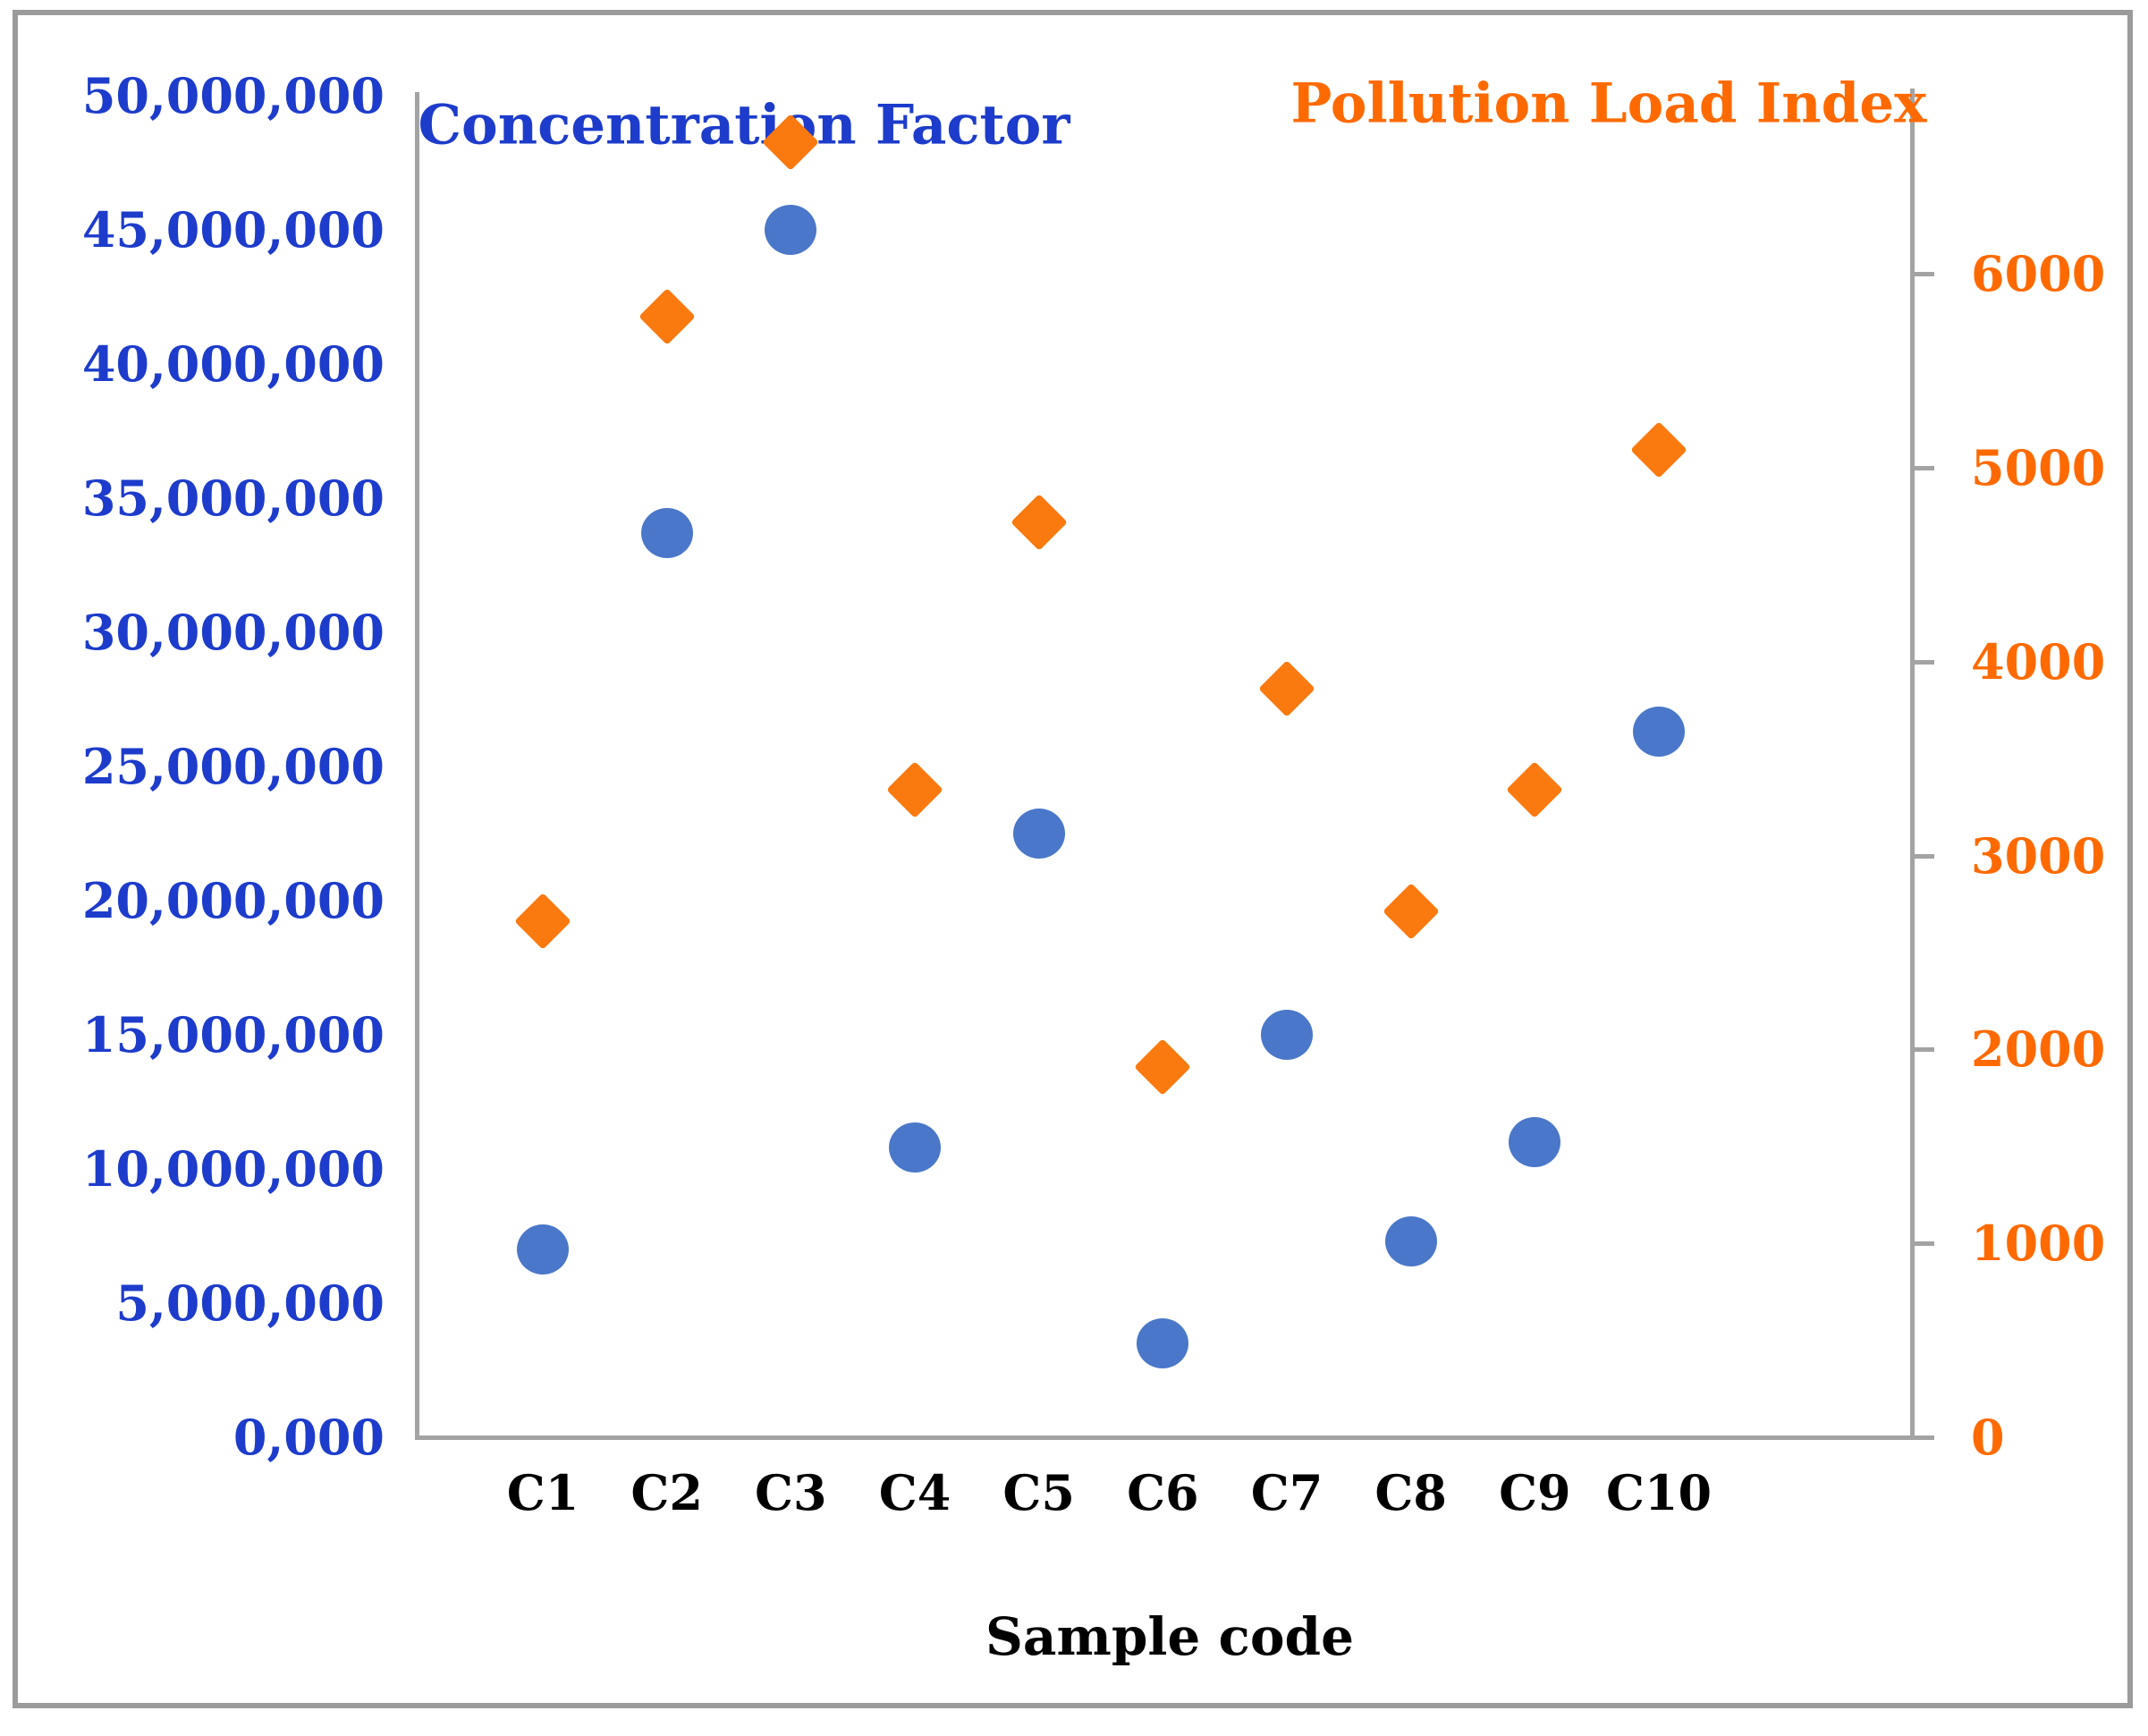 Image resolution: width=2148 pixels, height=1736 pixels. Describe the element at coordinates (1410, 1492) in the screenshot. I see `x-axis-label-C8: C8` at that location.